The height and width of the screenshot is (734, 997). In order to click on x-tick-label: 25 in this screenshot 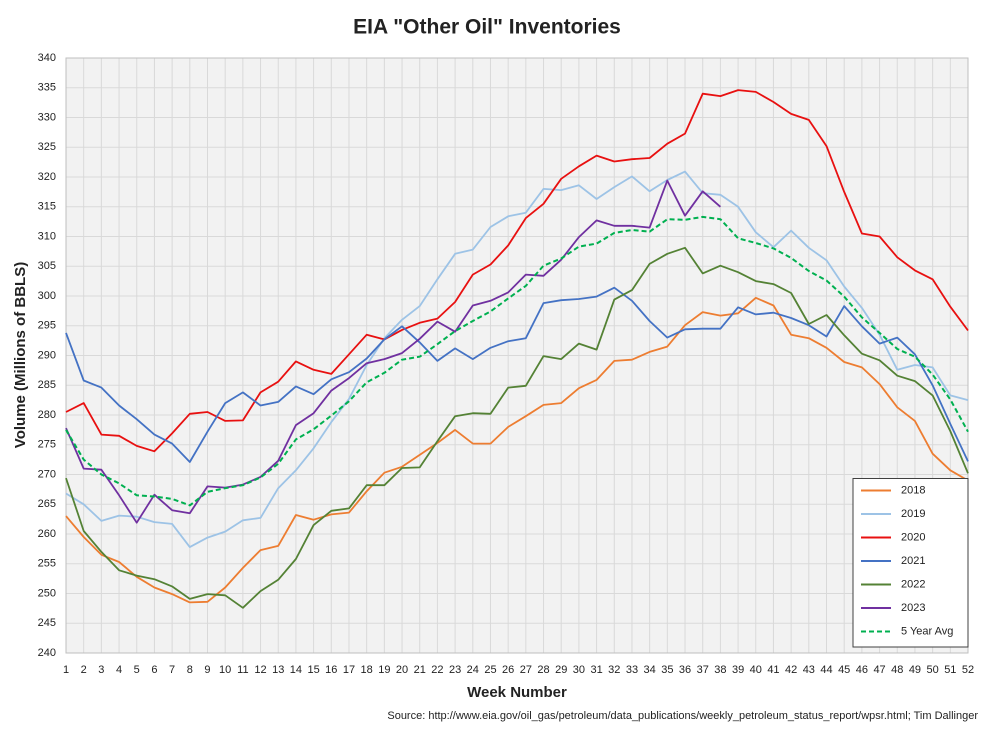, I will do `click(490, 670)`.